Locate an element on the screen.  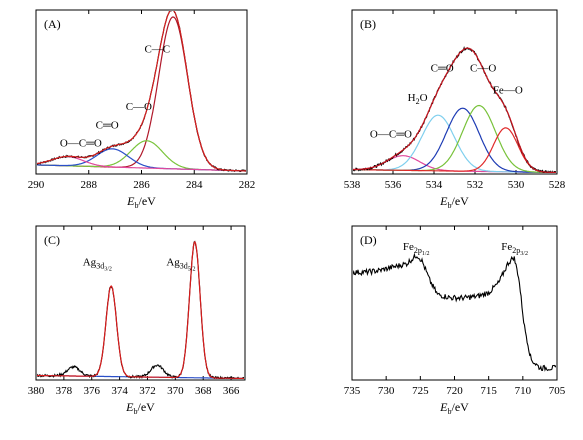
panel-label: (C) is located at coordinates (52, 240).